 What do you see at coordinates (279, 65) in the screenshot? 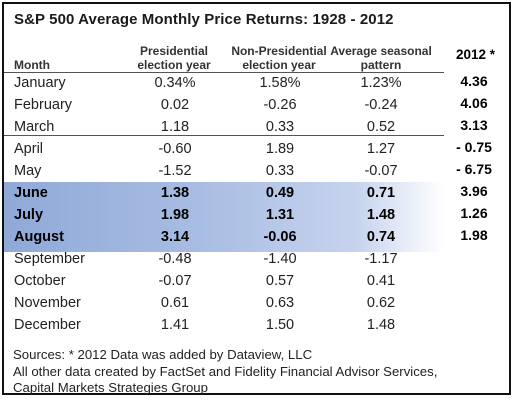
I see `header-non-presidential-line2: election year` at bounding box center [279, 65].